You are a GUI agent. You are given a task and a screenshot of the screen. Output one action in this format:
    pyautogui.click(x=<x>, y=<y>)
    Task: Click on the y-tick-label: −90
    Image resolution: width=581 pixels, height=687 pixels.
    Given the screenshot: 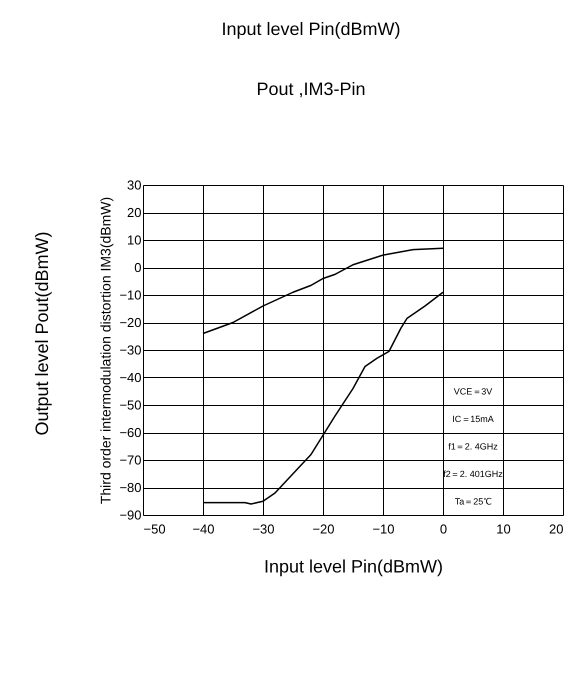 What is the action you would take?
    pyautogui.click(x=130, y=515)
    